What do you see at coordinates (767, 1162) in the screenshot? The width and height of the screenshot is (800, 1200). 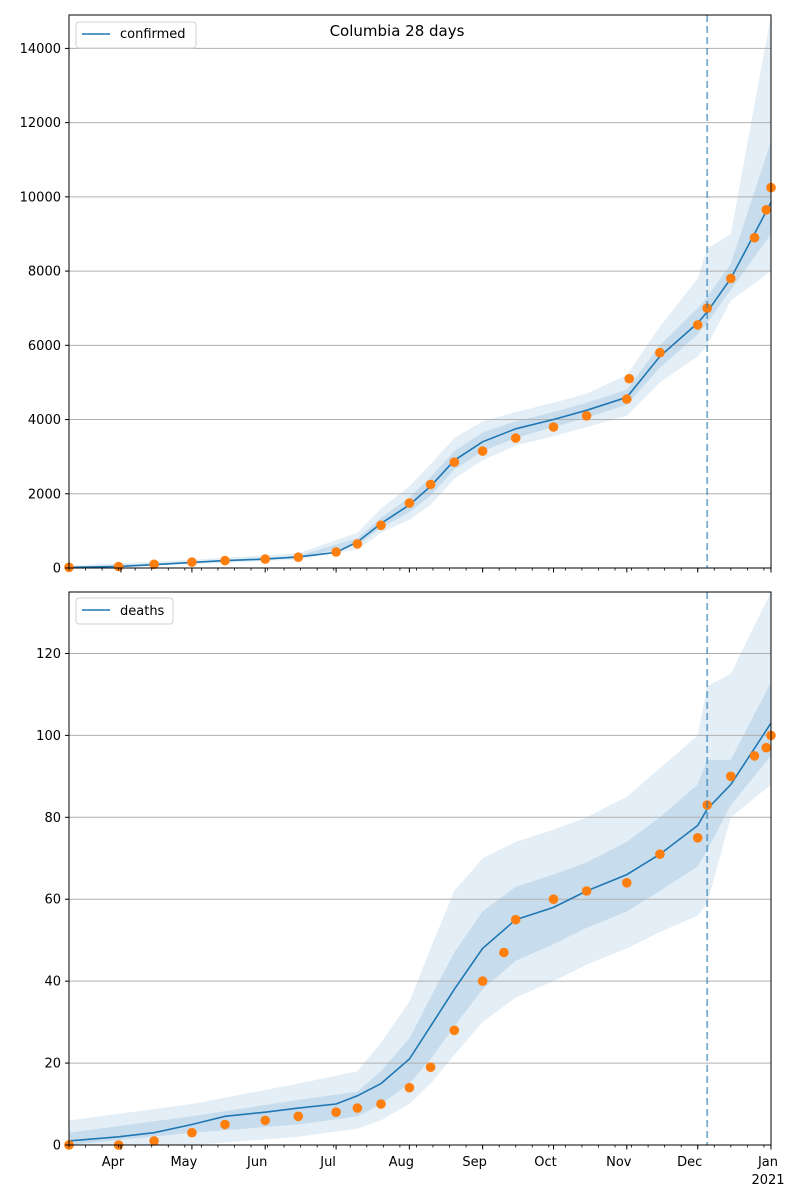 I see `x-tick-label: Jan` at bounding box center [767, 1162].